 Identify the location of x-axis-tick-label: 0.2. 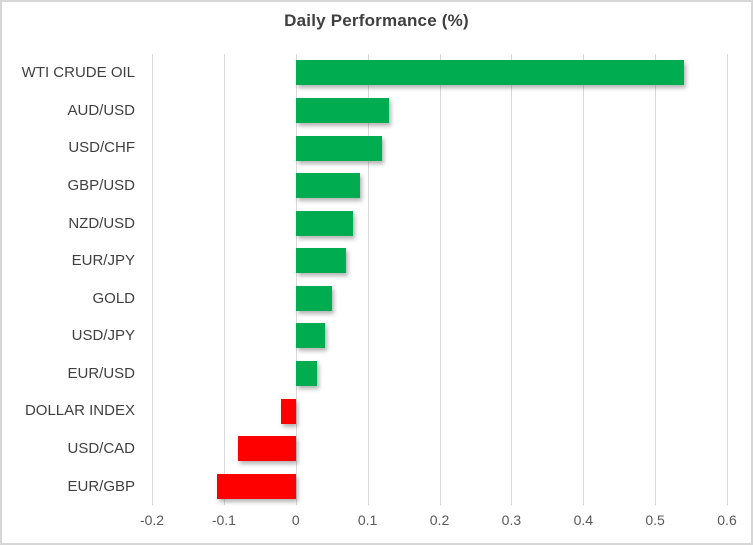
(439, 520).